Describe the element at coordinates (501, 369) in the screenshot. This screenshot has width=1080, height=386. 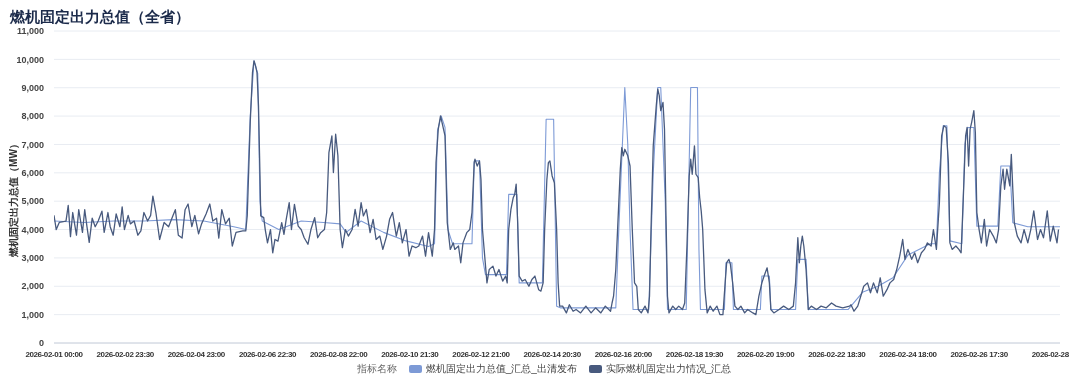
I see `legend-label: 燃机固定出力总值_汇总_出清发布` at that location.